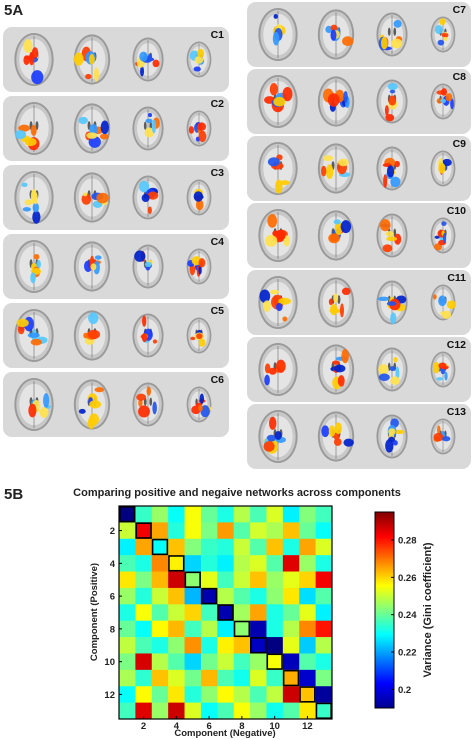  I want to click on y-tick-label: 6, so click(112, 597).